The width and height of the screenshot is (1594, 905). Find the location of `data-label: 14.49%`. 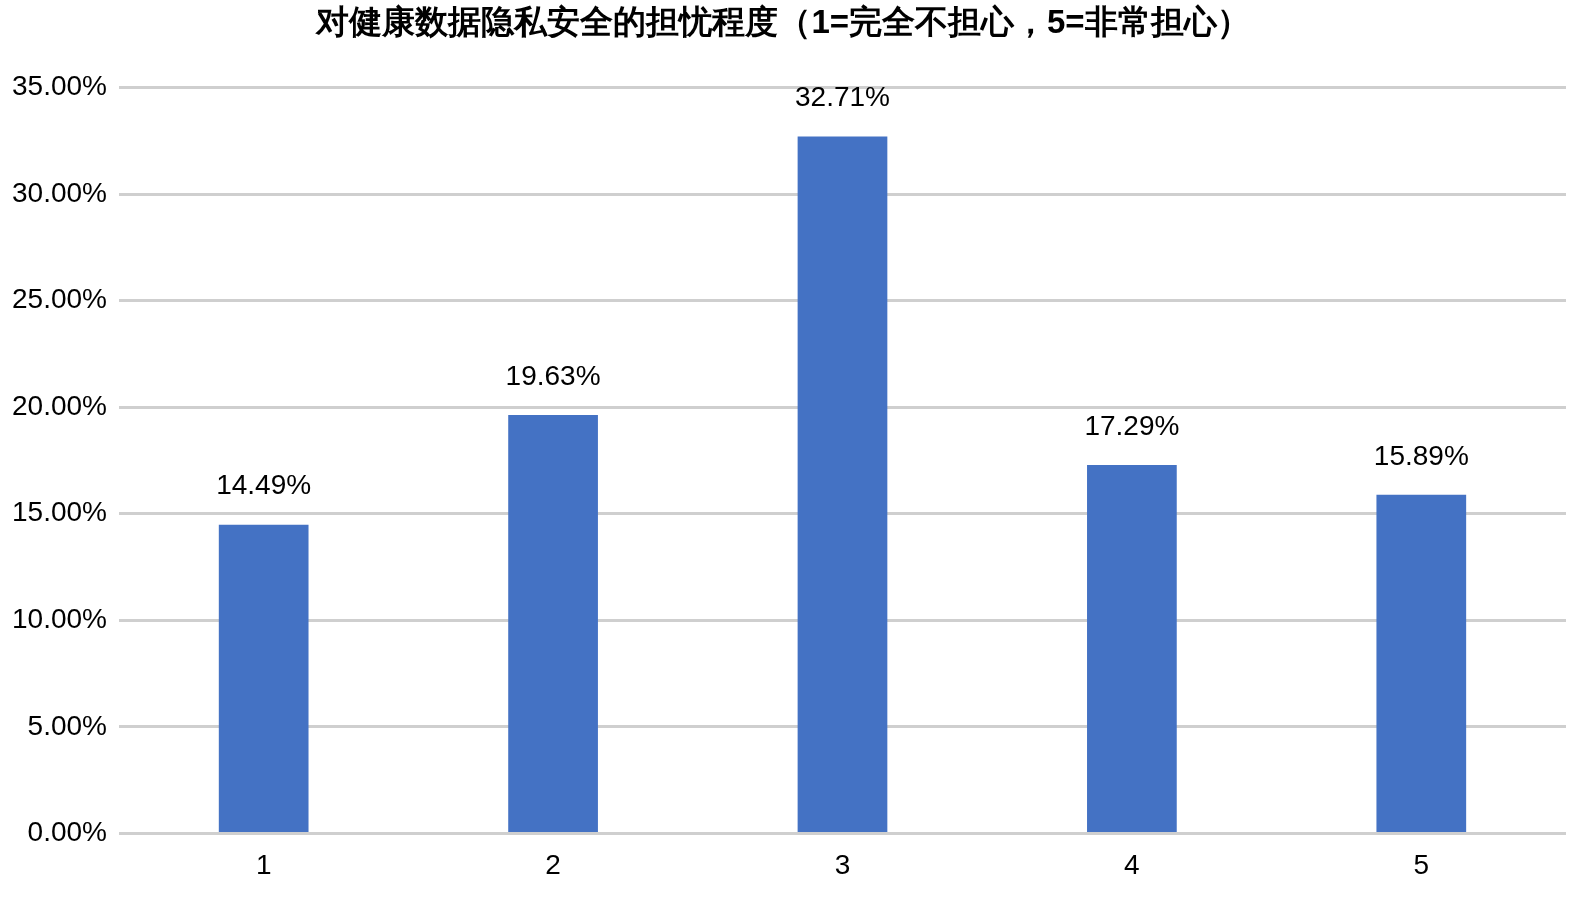

data-label: 14.49% is located at coordinates (264, 485).